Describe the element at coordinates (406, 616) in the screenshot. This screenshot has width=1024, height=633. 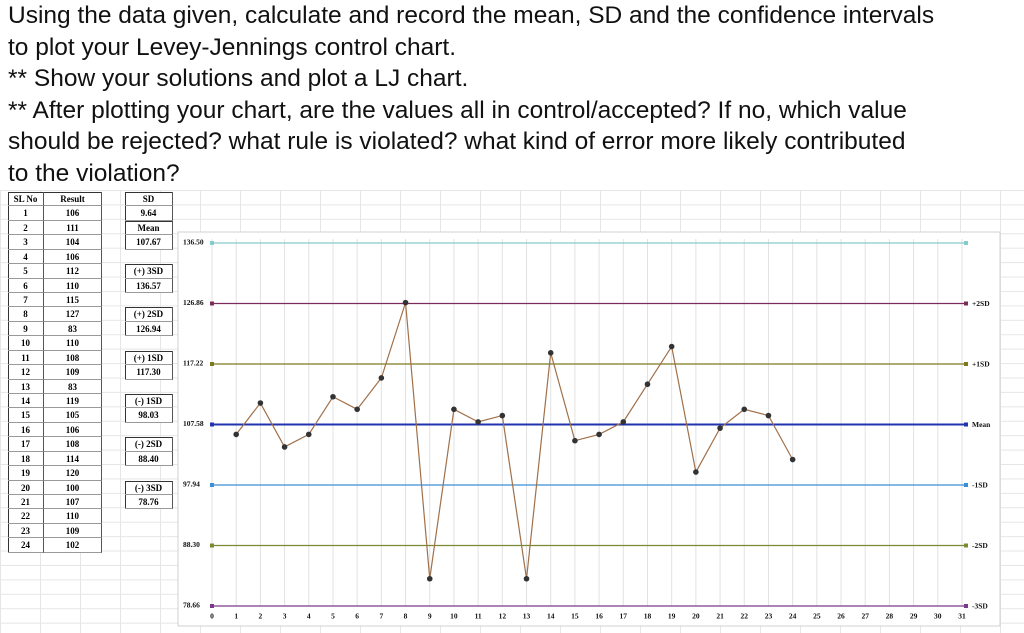
I see `x-tick-label: 8` at that location.